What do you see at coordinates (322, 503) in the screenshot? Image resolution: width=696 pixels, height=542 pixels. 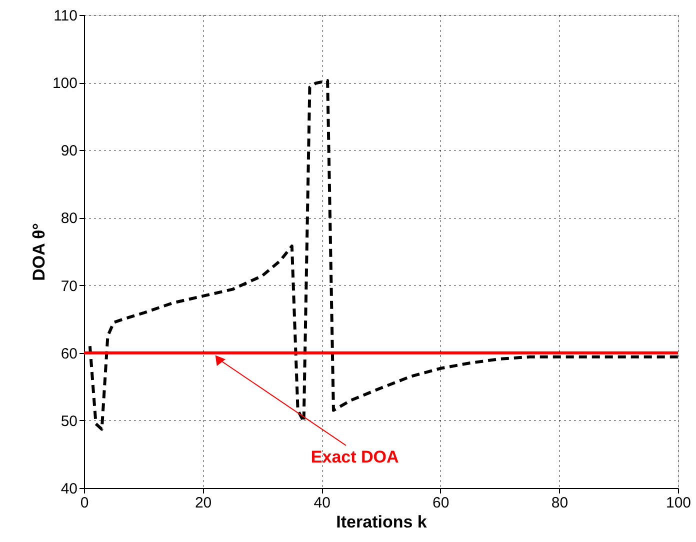 I see `x-tick-label: 40` at bounding box center [322, 503].